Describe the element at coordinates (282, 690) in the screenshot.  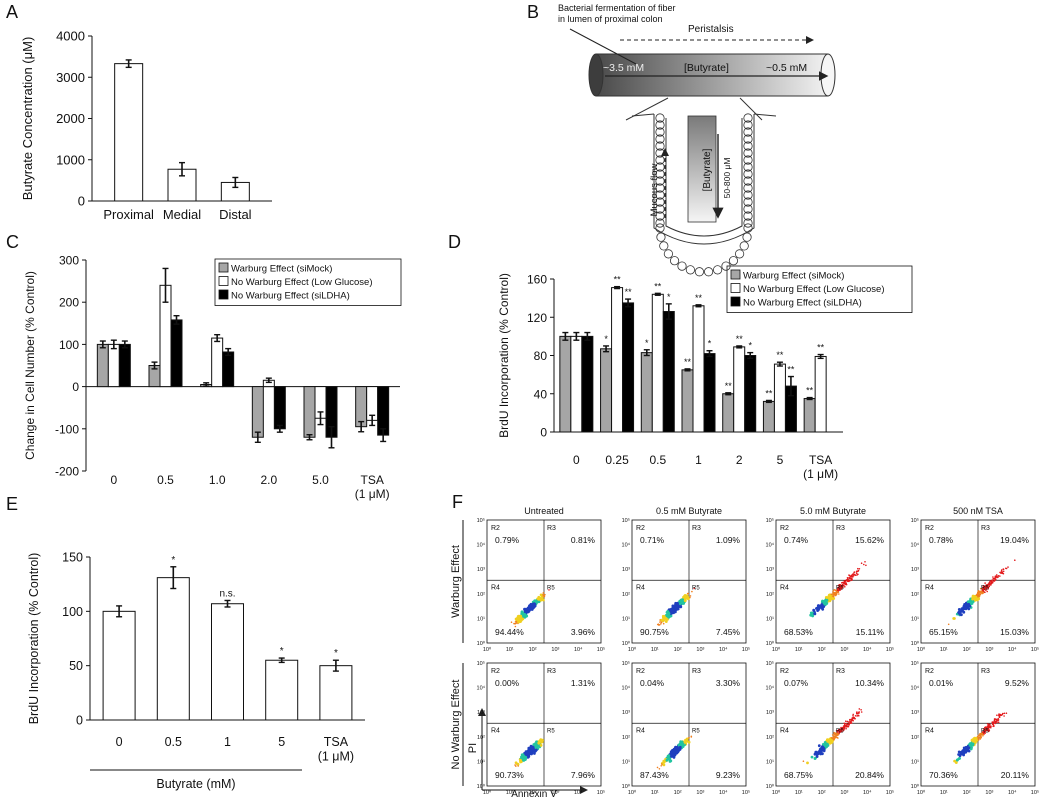
I see `chart-e-bar` at that location.